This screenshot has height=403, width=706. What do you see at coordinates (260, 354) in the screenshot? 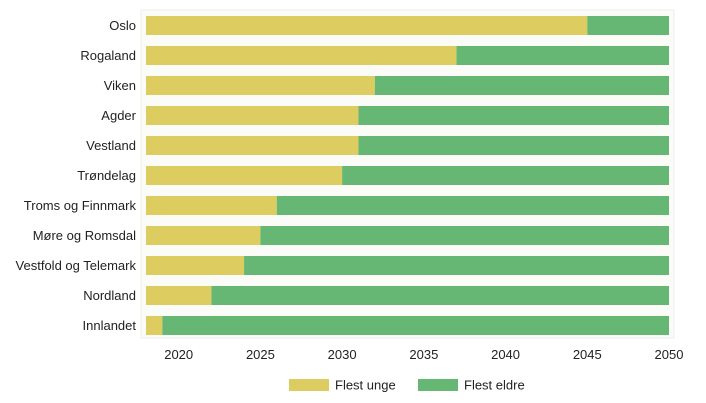
I see `x-tick-label-1: 2025` at bounding box center [260, 354].